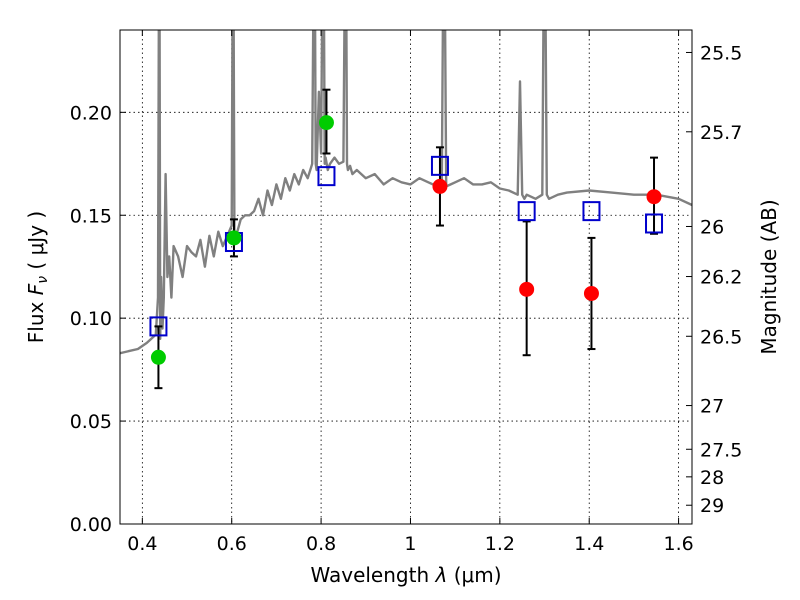 The image size is (800, 600). Describe the element at coordinates (721, 133) in the screenshot. I see `mag-tick-label: 25.7` at that location.